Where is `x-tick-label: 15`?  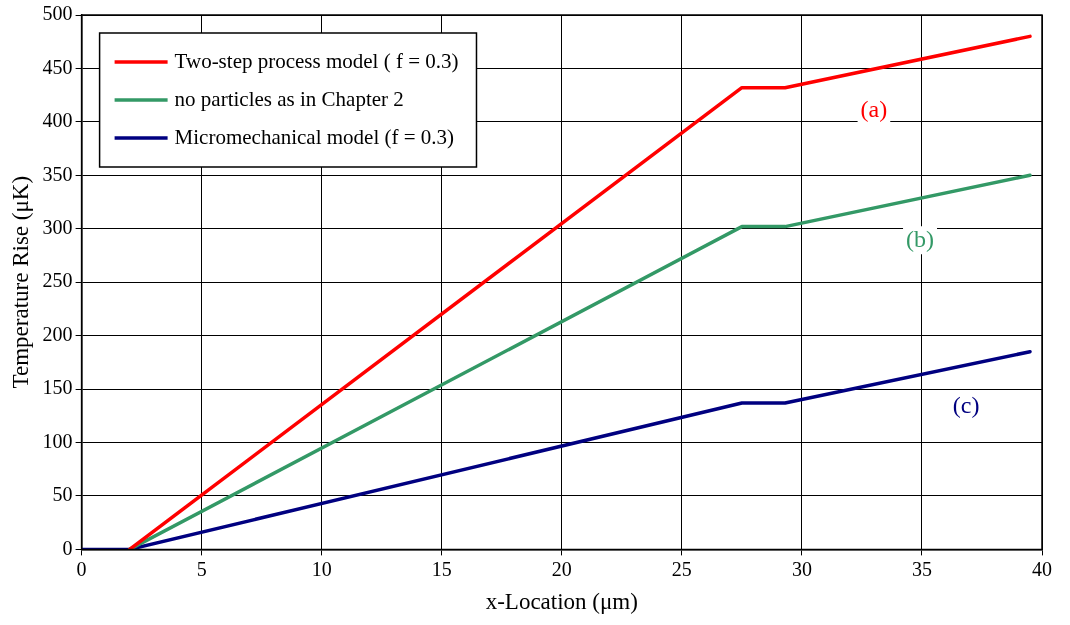
x-tick-label: 15 is located at coordinates (441, 568).